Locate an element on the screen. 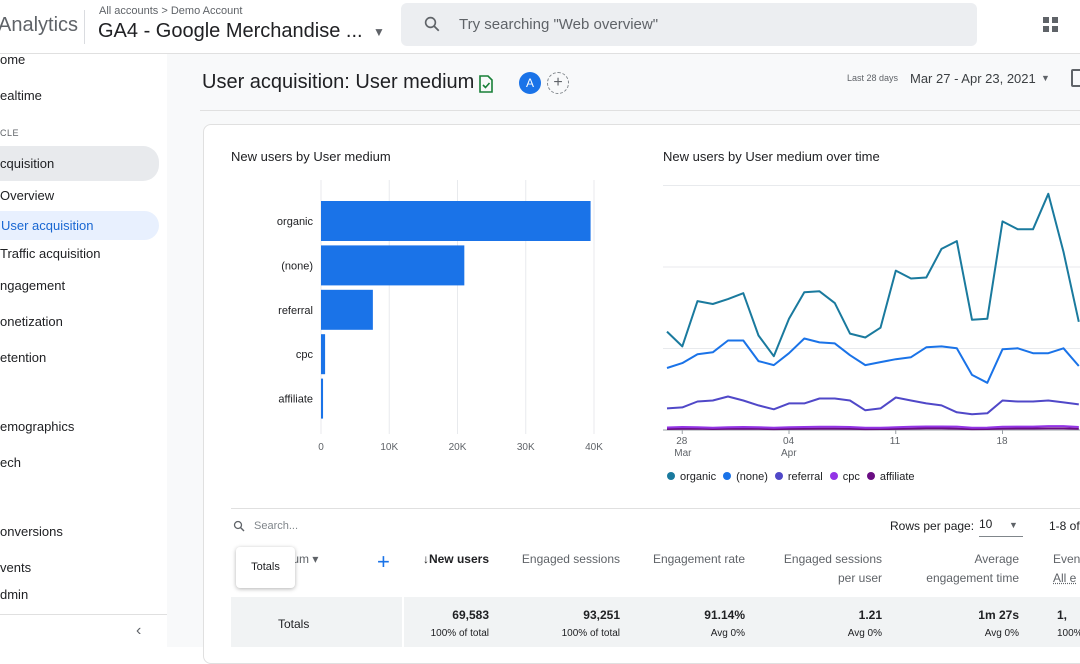 The image size is (1080, 664). totals-tooltip: Totals is located at coordinates (265, 567).